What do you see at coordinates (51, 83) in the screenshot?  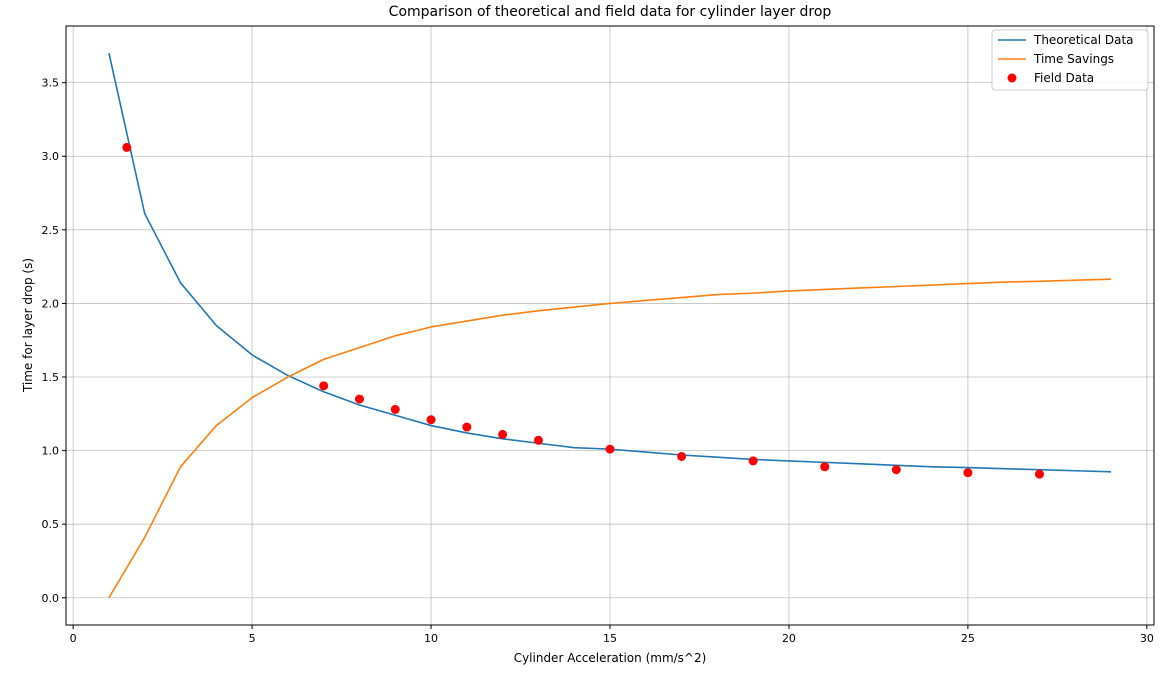 I see `y-tick-label: 3.5` at bounding box center [51, 83].